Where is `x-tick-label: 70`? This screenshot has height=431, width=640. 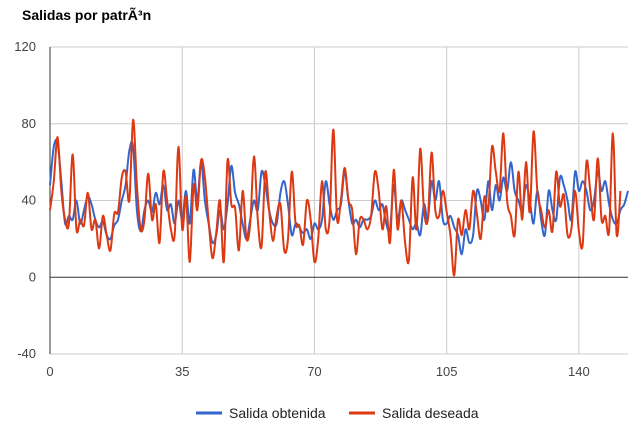 x-tick-label: 70 is located at coordinates (314, 371).